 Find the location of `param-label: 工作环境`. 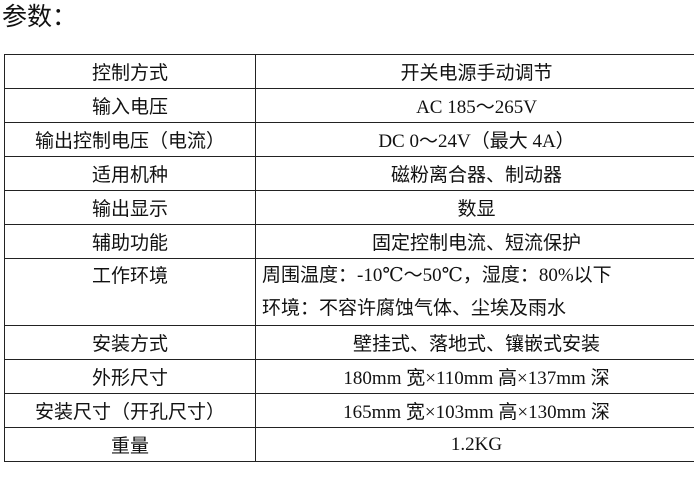

param-label: 工作环境 is located at coordinates (130, 292).